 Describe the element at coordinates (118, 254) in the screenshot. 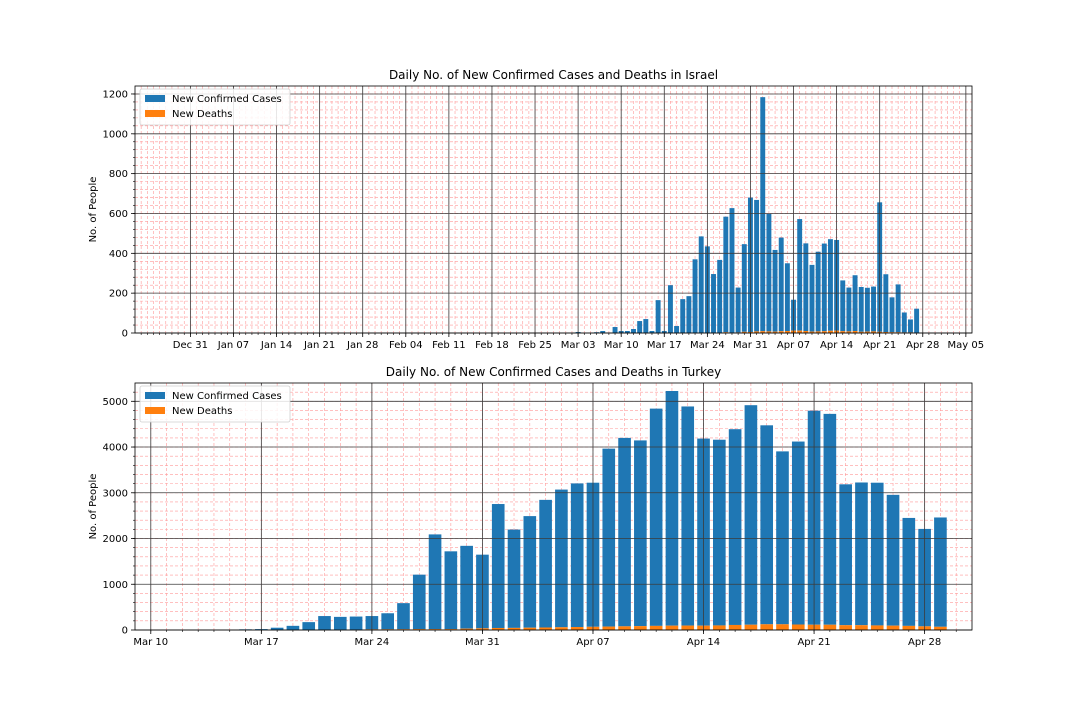

I see `y-tick-label: 400` at that location.